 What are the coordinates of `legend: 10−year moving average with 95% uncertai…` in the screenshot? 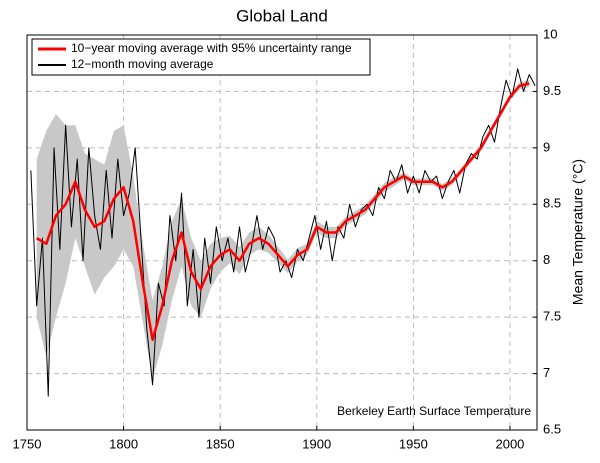 It's located at (201, 57).